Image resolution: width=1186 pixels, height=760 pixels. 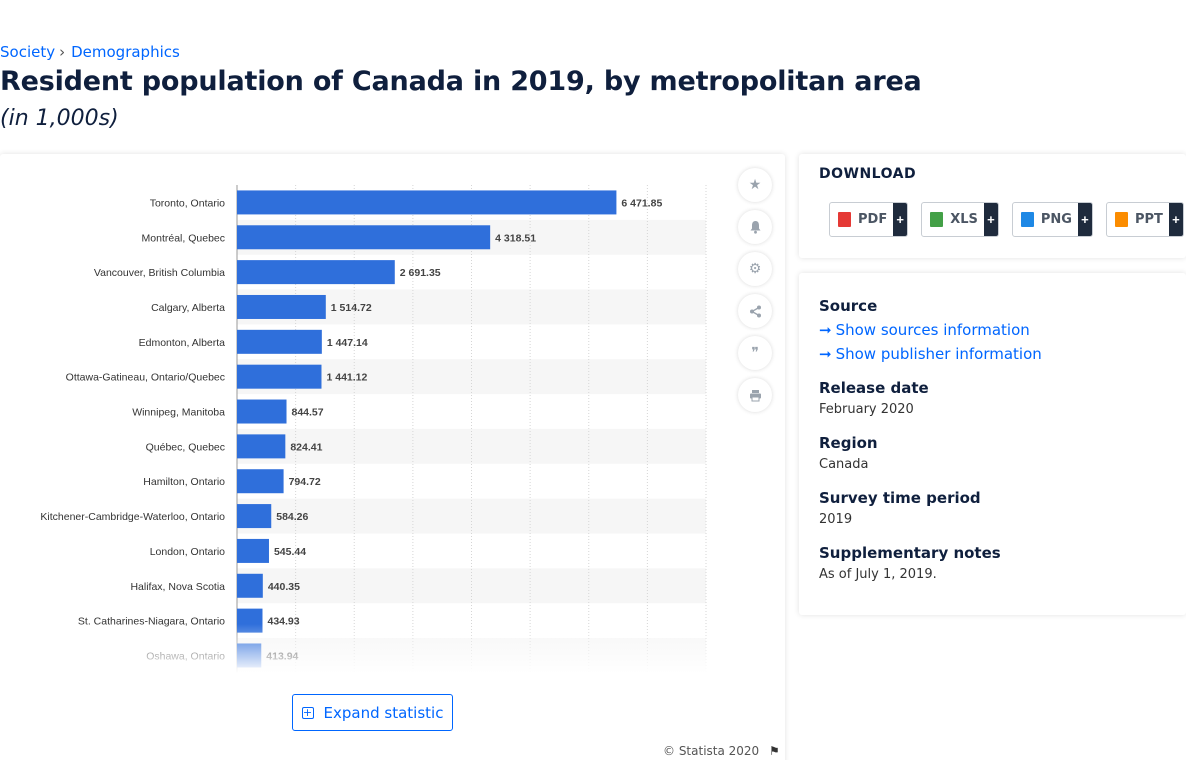 What do you see at coordinates (937, 219) in the screenshot?
I see `xls-file-icon` at bounding box center [937, 219].